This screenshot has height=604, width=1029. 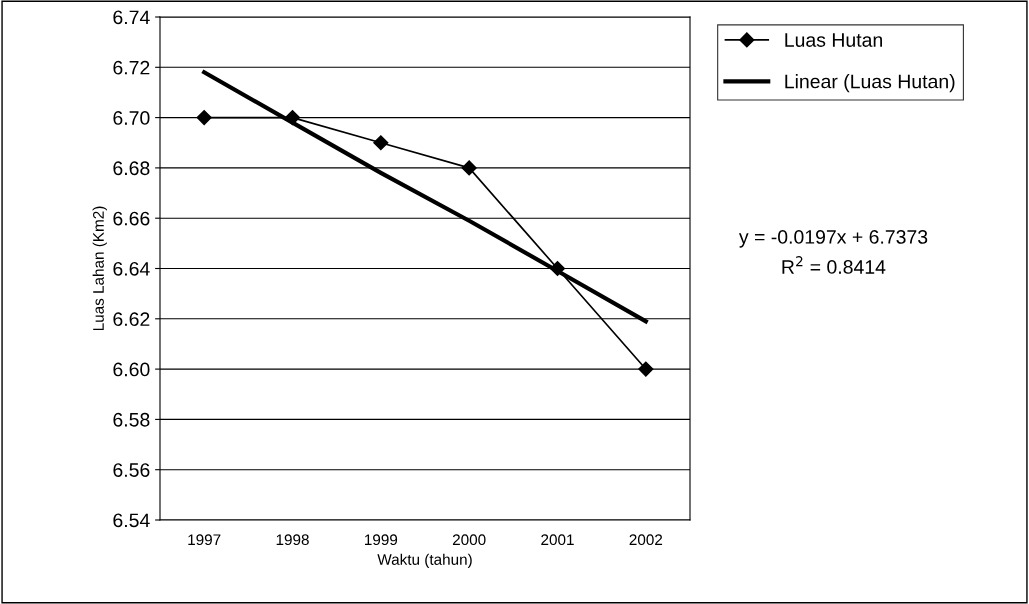 I want to click on legend-label: Luas Hutan, so click(x=833, y=40).